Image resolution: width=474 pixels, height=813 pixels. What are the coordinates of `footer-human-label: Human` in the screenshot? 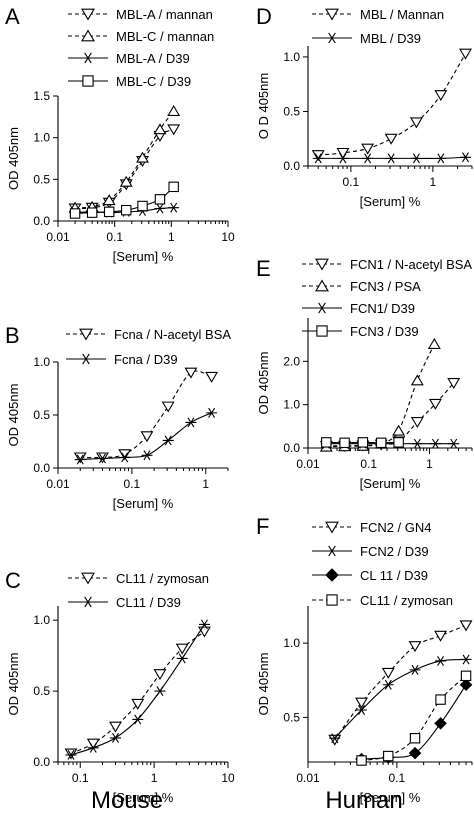 It's located at (363, 800).